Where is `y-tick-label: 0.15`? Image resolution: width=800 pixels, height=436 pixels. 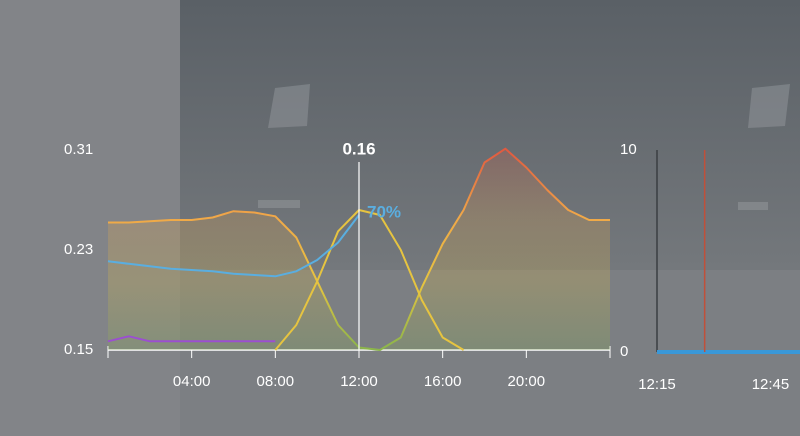 y-tick-label: 0.15 is located at coordinates (78, 349).